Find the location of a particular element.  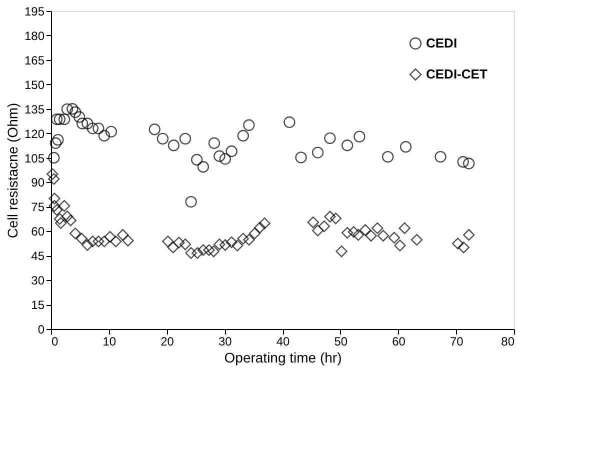

y-tick-label: 15 is located at coordinates (38, 305).